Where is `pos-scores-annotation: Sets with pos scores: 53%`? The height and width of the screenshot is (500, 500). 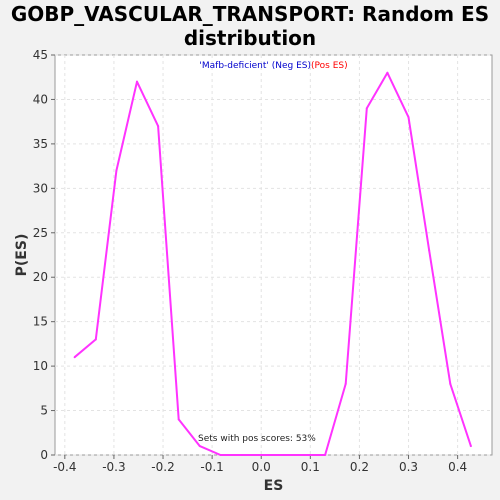
pos-scores-annotation: Sets with pos scores: 53% is located at coordinates (257, 439).